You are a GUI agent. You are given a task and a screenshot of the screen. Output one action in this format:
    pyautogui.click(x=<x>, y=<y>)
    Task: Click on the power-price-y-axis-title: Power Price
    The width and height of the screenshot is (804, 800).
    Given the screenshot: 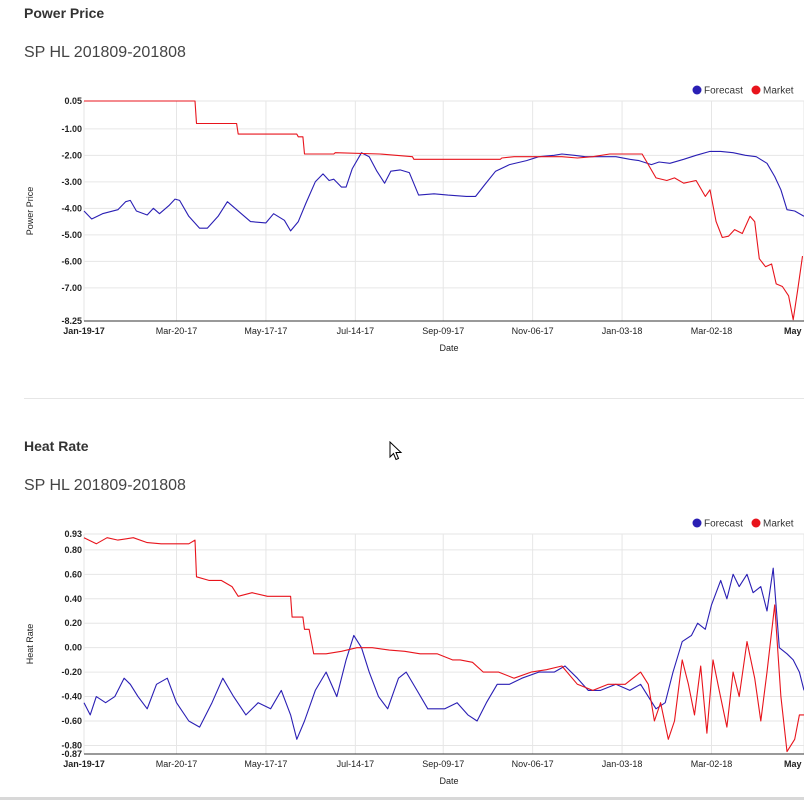 What is the action you would take?
    pyautogui.click(x=30, y=211)
    